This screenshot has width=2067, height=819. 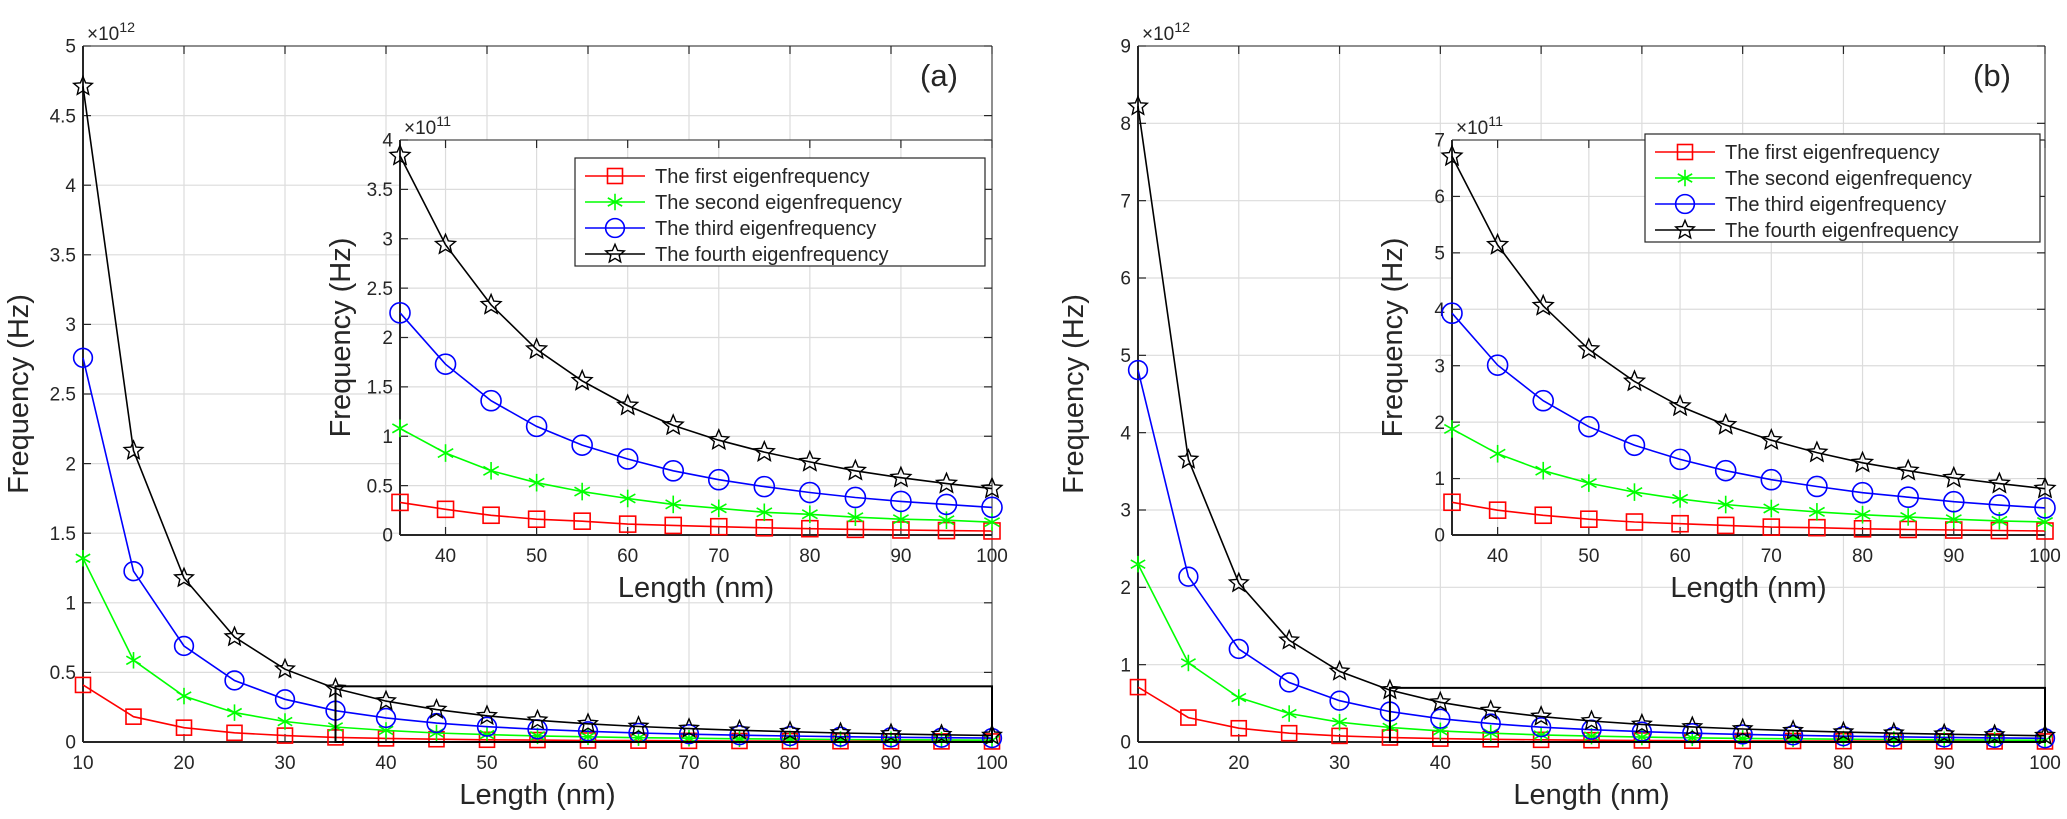 I want to click on zoom-box, so click(x=663, y=714).